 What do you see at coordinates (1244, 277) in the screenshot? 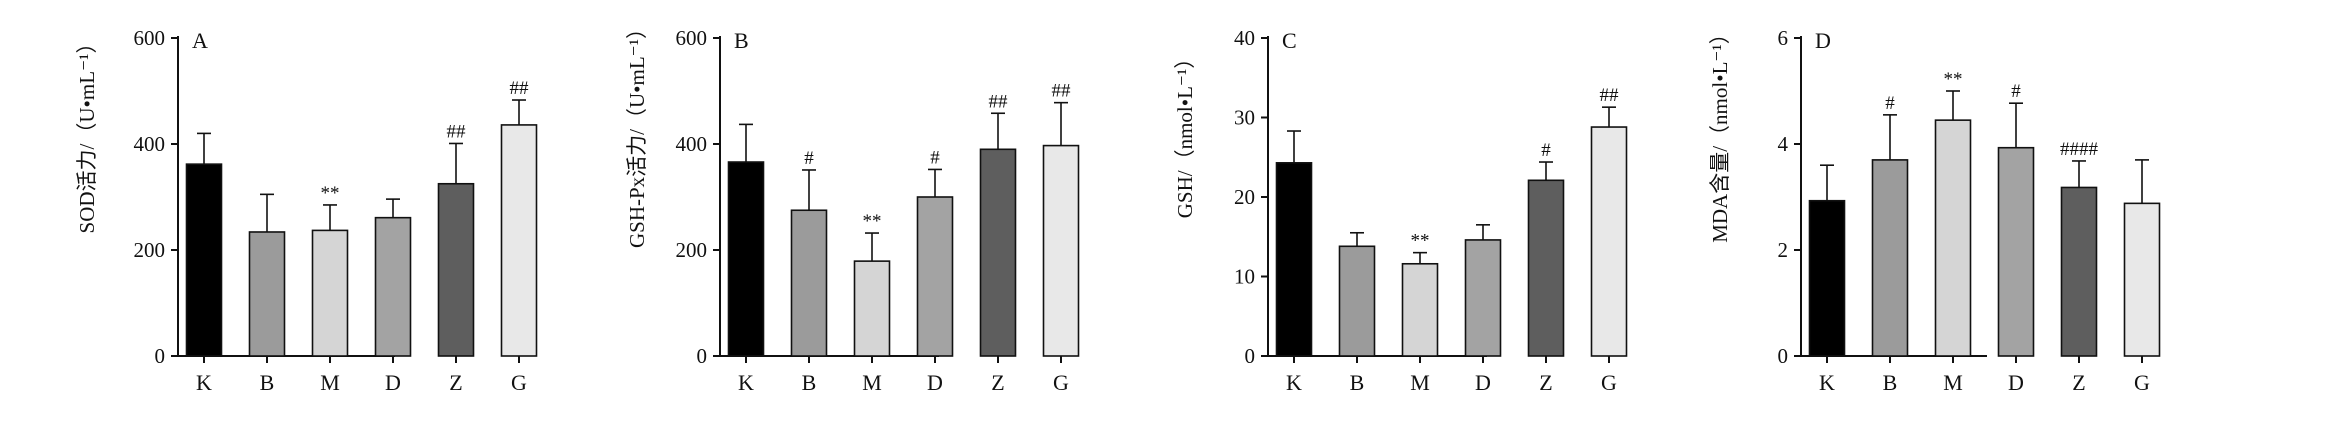
I see `y-tick-label: 10` at bounding box center [1244, 277].